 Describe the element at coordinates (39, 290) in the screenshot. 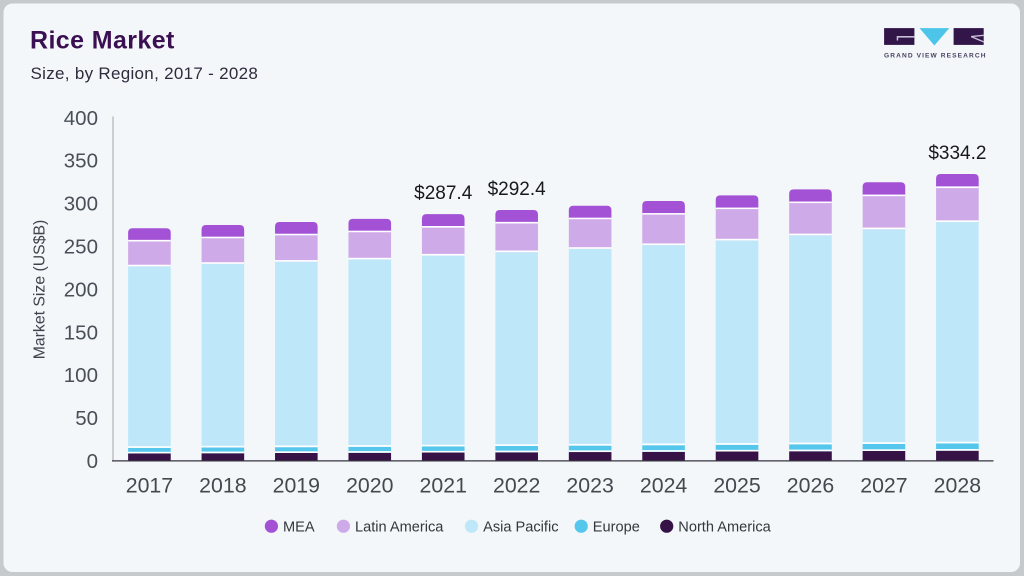

I see `svg-text: Market Size (US$B)` at that location.